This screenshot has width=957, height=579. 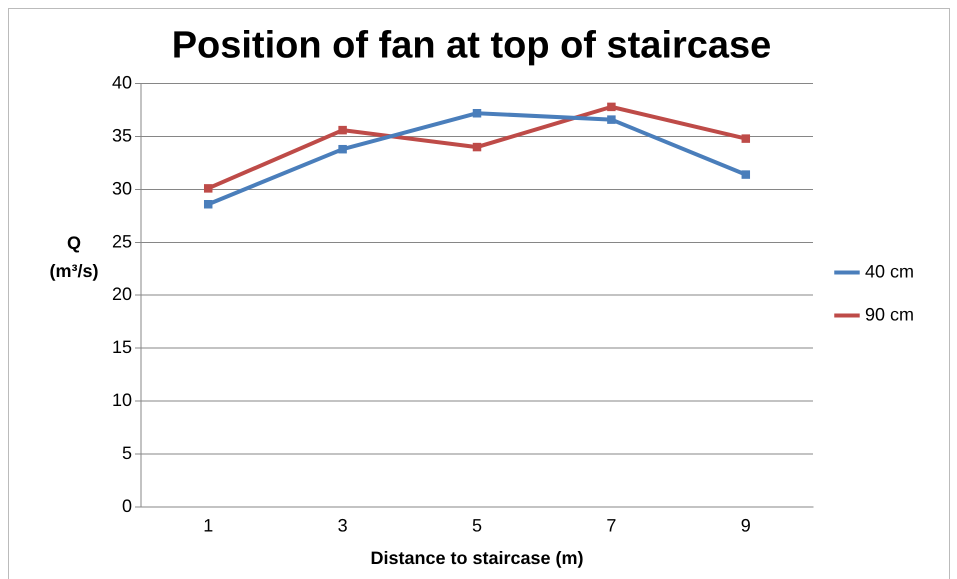 I want to click on x-axis-title: Distance to staircase (m), so click(x=477, y=558).